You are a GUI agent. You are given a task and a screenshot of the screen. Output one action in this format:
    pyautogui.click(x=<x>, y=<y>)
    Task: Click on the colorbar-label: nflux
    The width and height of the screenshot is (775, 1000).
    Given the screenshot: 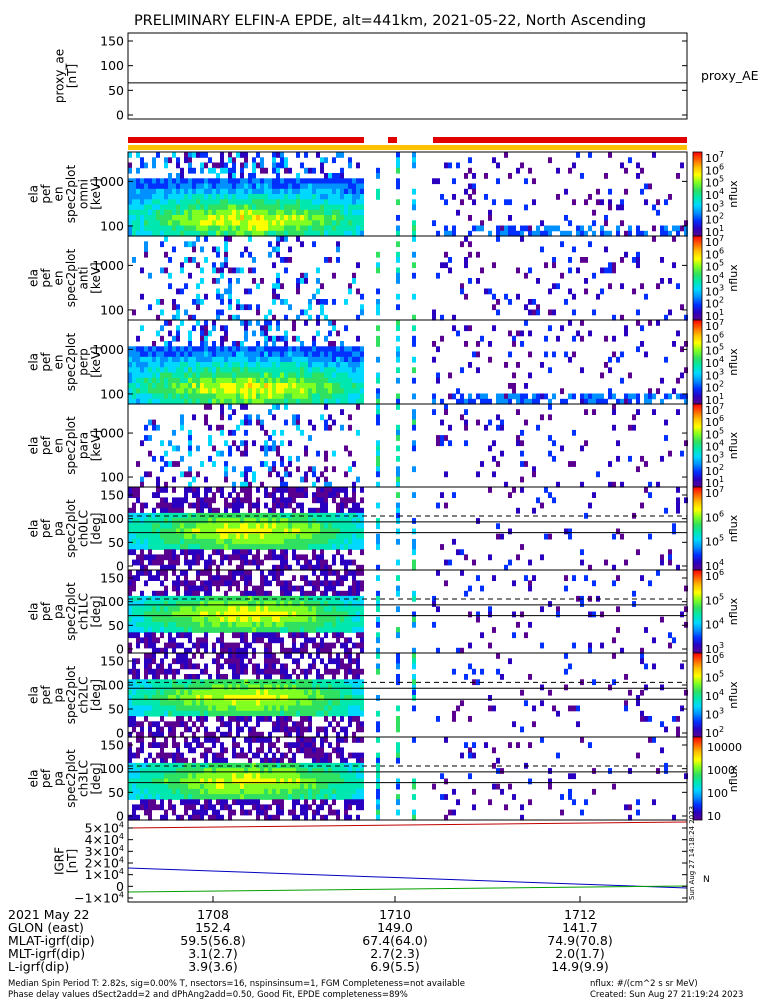 What is the action you would take?
    pyautogui.click(x=733, y=194)
    